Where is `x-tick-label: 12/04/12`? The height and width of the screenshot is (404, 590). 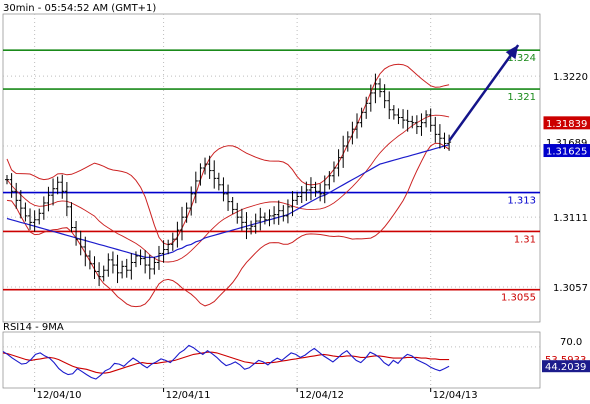 x-tick-label: 12/04/12 is located at coordinates (321, 395).